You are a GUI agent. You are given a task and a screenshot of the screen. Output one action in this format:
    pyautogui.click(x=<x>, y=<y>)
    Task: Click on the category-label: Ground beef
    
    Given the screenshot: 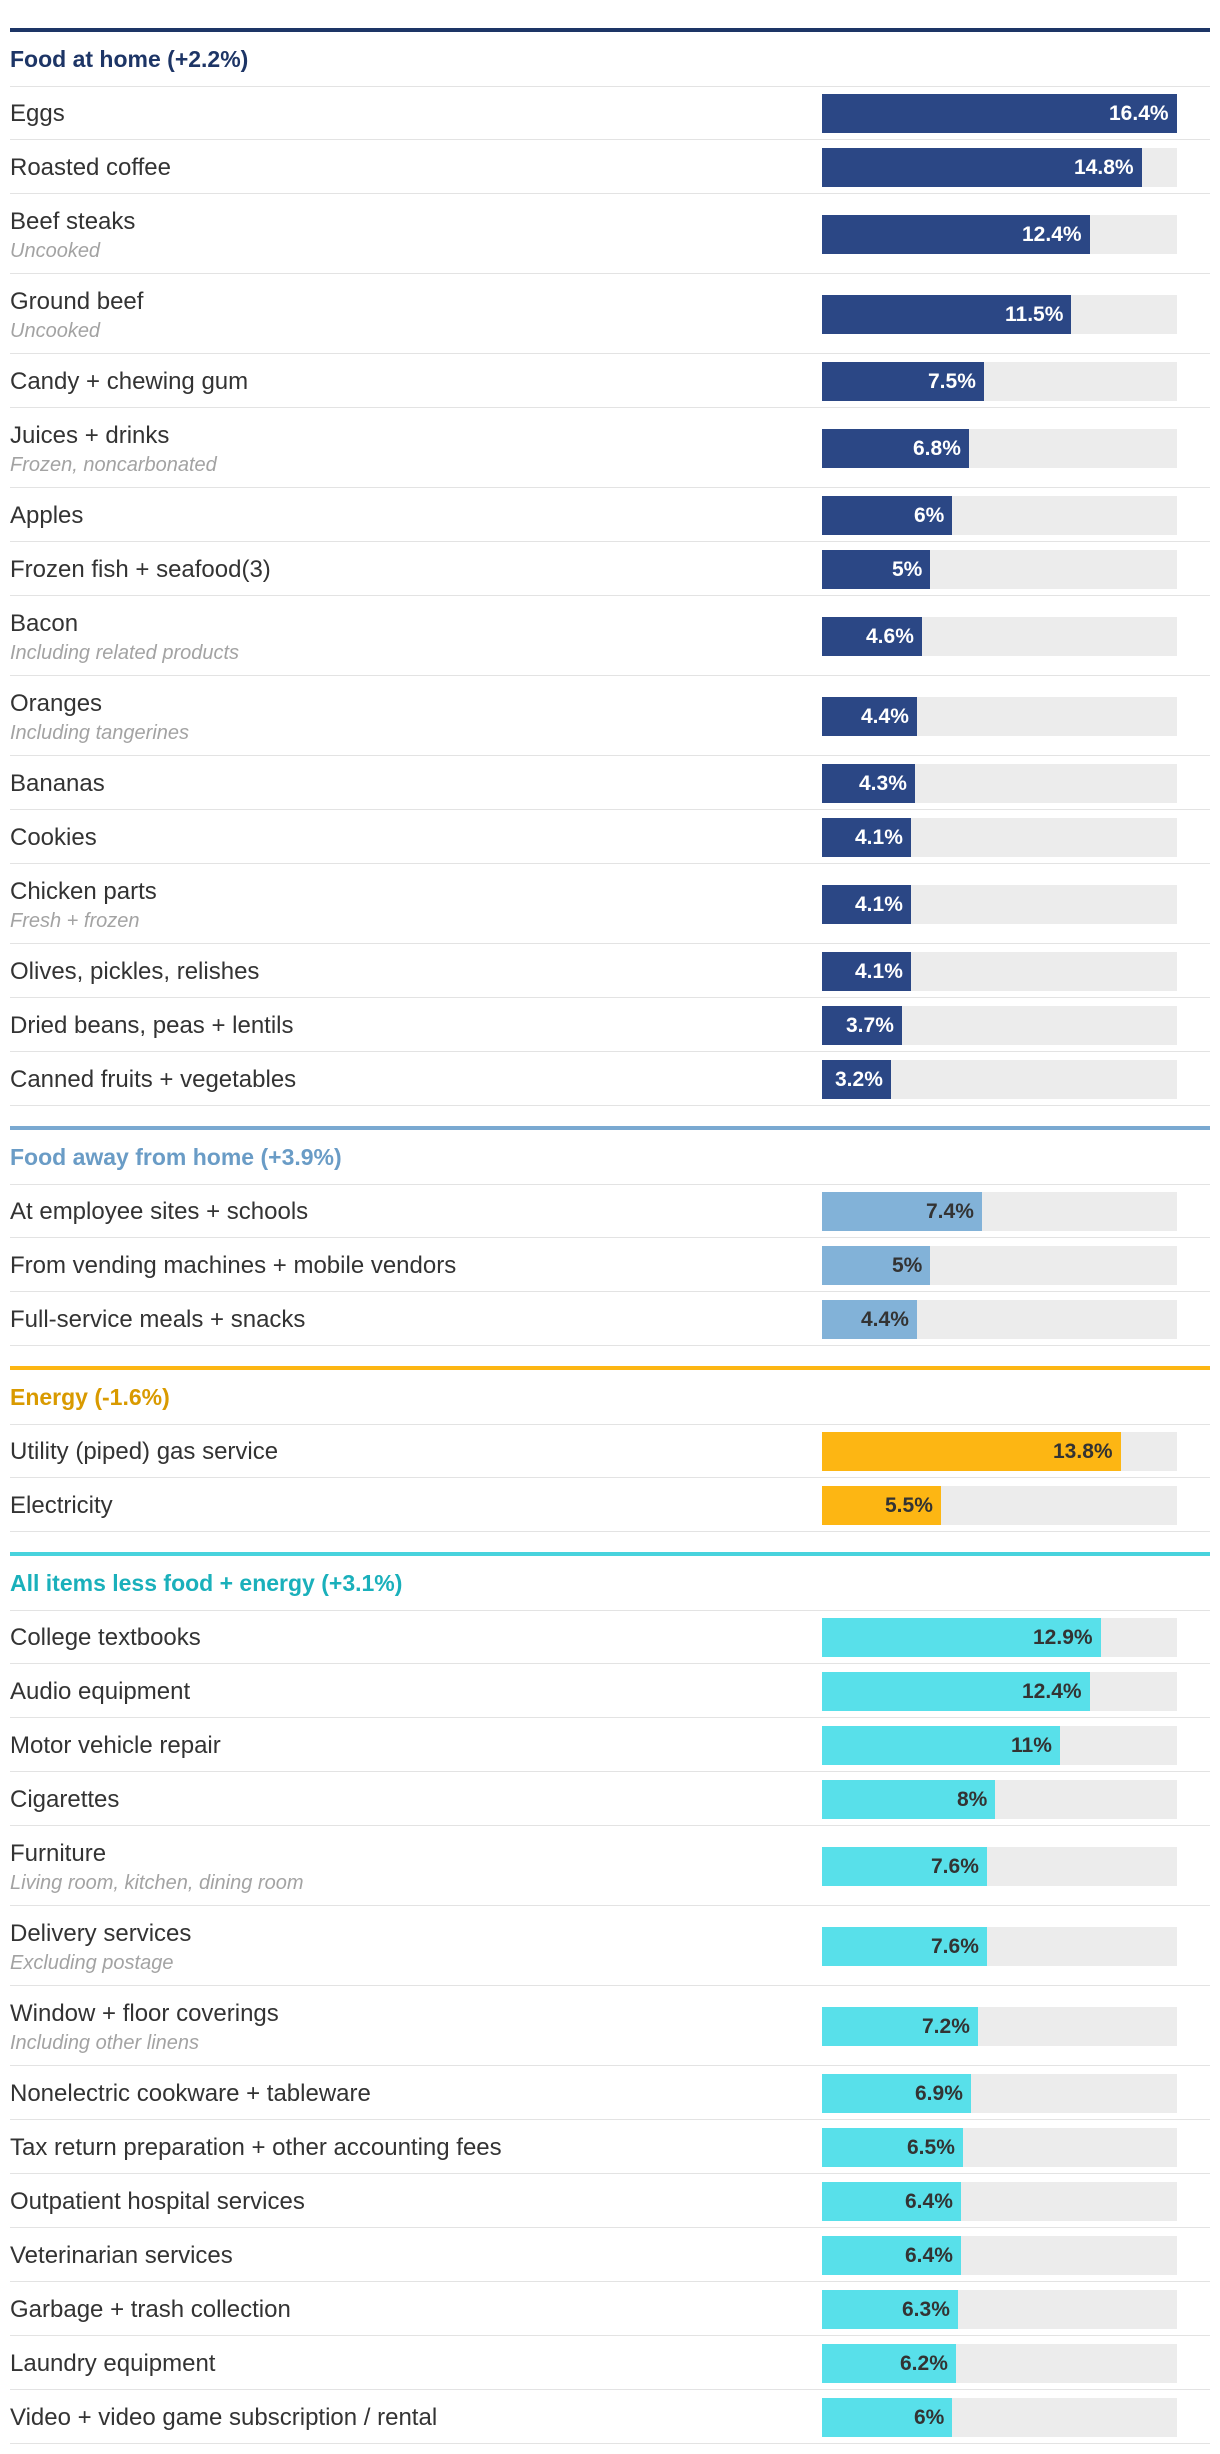 What is the action you would take?
    pyautogui.click(x=77, y=301)
    